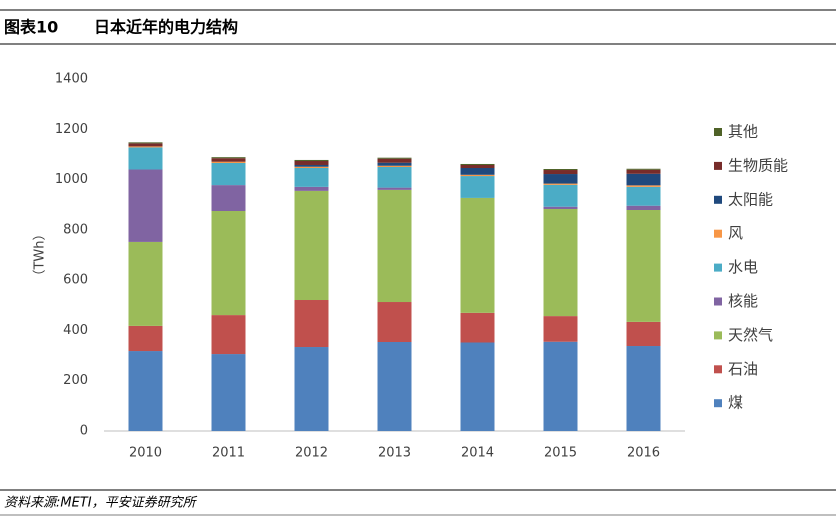 The image size is (836, 529). I want to click on source-note: 资料来源:METI，平安证券研究所, so click(101, 503).